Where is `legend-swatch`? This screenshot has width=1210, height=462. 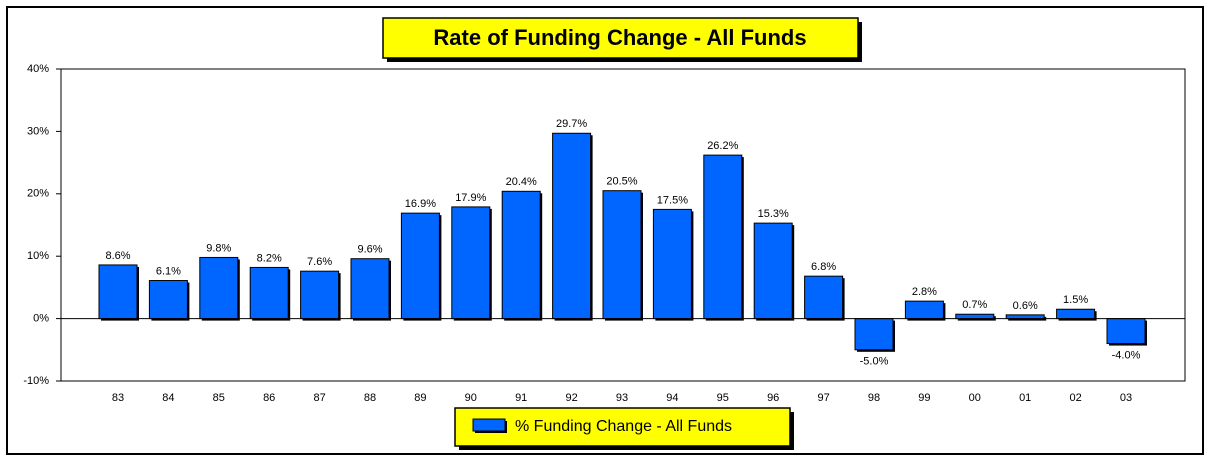 legend-swatch is located at coordinates (489, 425).